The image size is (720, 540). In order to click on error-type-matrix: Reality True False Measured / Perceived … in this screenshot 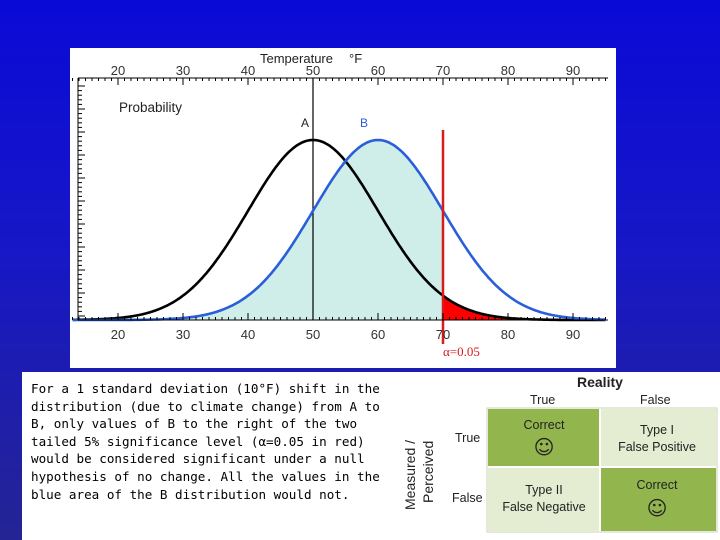, I will do `click(560, 456)`.